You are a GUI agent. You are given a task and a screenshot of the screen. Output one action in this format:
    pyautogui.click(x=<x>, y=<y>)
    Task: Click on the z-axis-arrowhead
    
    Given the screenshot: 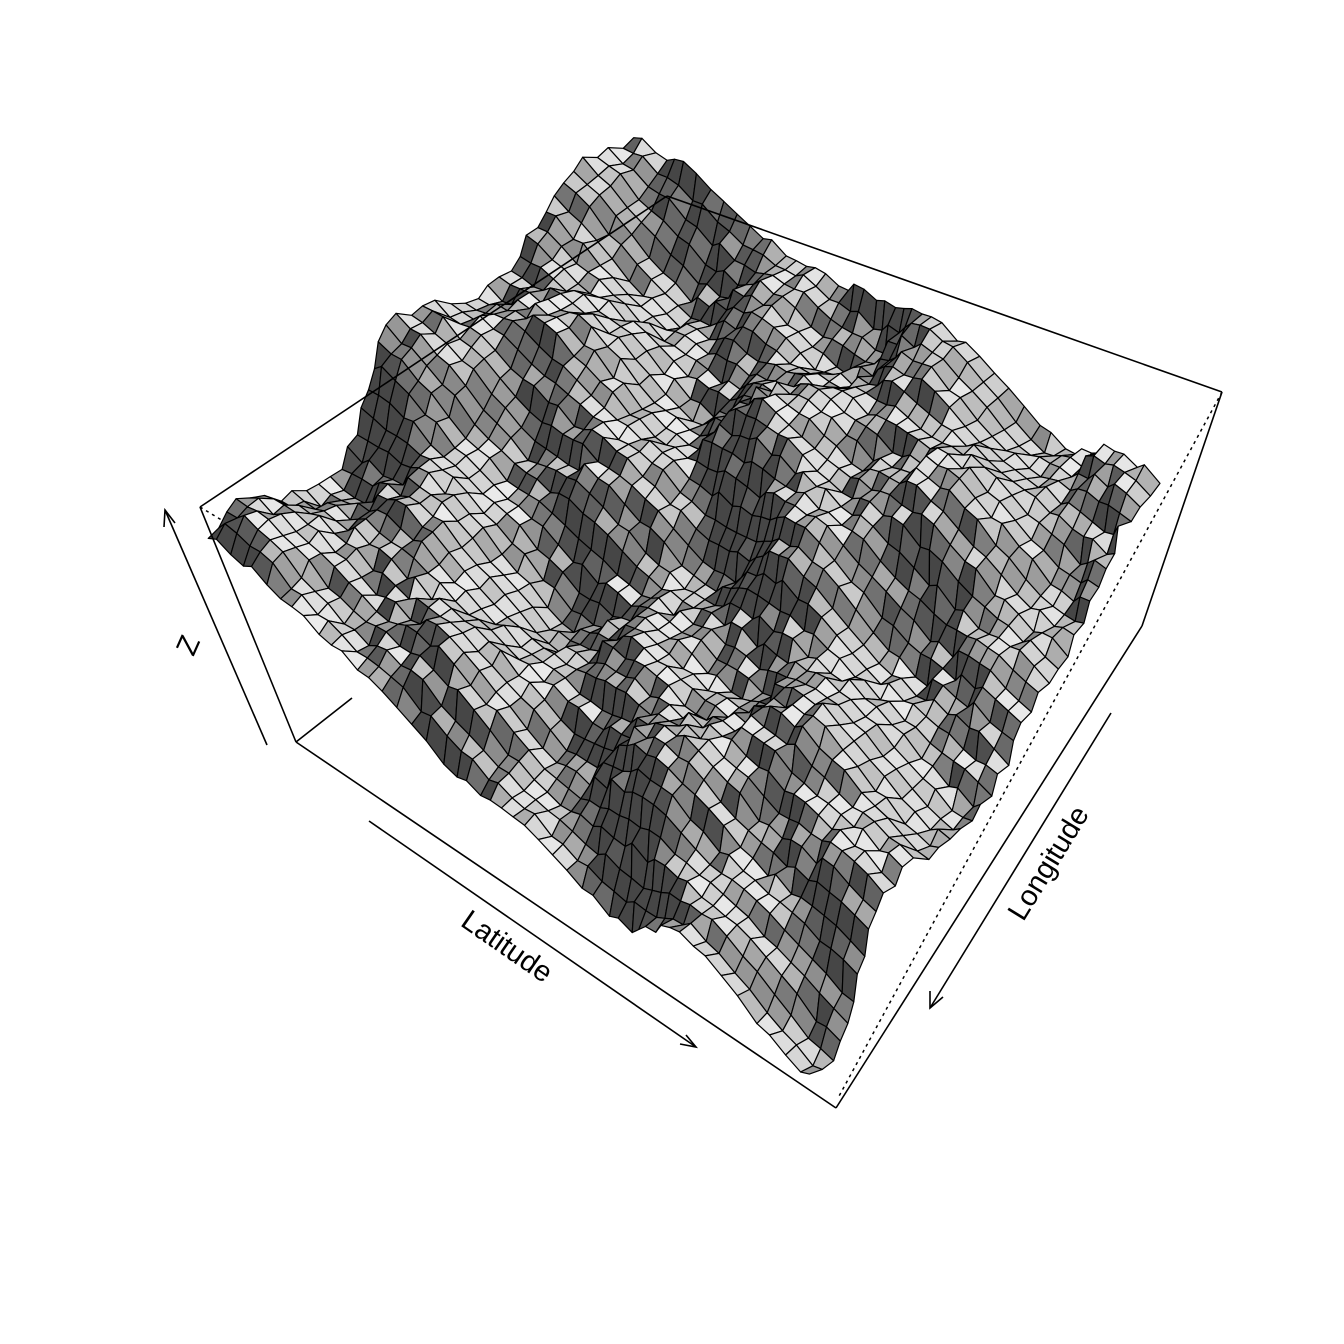 What is the action you would take?
    pyautogui.click(x=169, y=517)
    